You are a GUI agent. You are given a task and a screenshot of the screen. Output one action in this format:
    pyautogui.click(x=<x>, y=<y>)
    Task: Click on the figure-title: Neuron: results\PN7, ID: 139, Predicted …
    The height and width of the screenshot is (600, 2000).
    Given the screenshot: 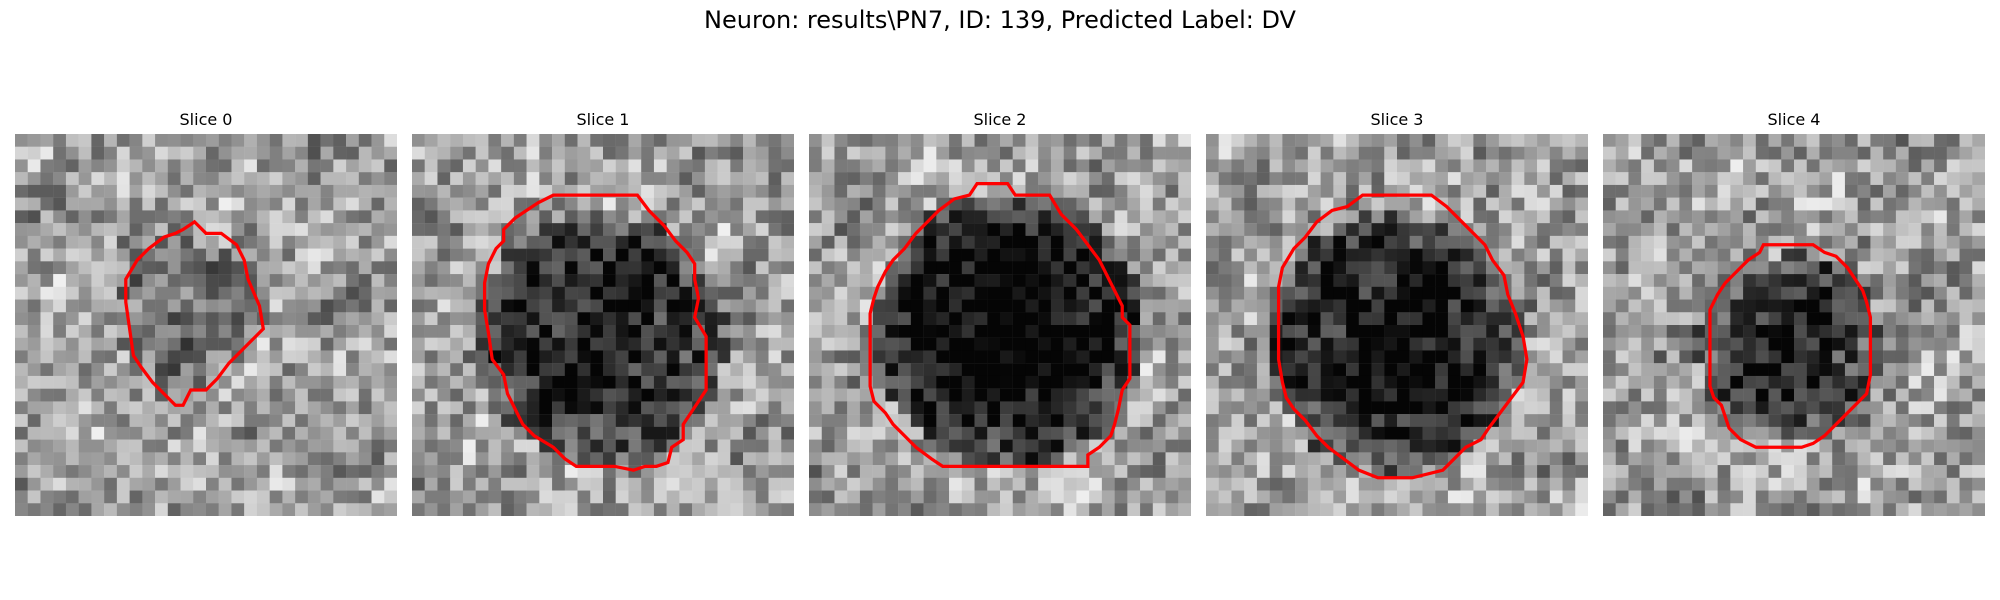 What is the action you would take?
    pyautogui.click(x=1000, y=20)
    